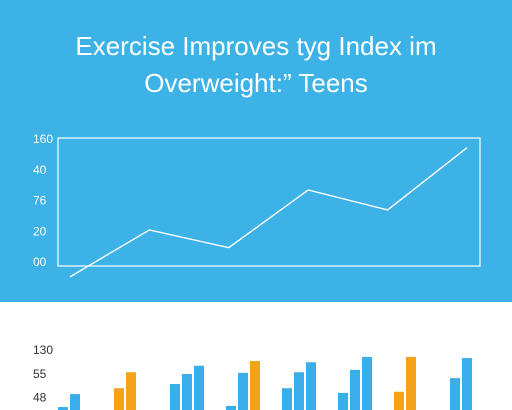 The width and height of the screenshot is (512, 410). I want to click on y-tick-label: 48, so click(40, 397).